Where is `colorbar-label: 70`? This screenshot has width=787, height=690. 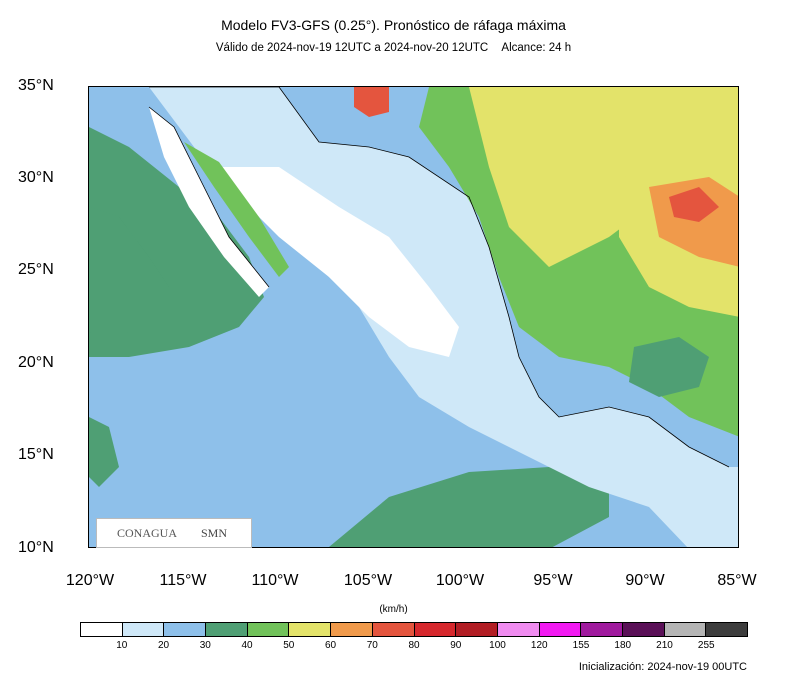
colorbar-label: 70 is located at coordinates (372, 645).